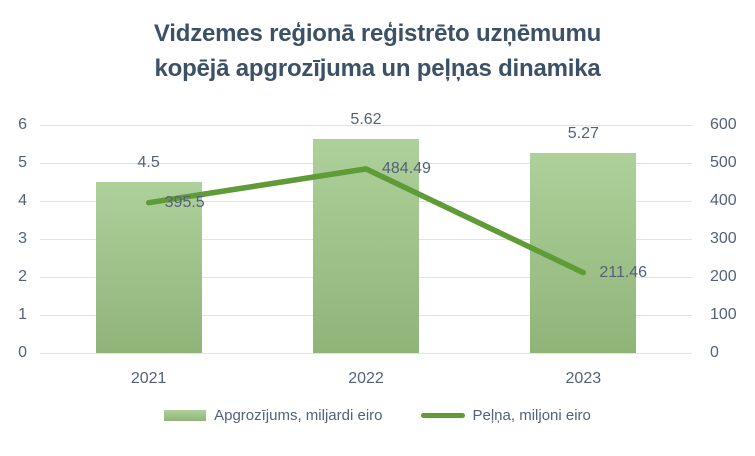  What do you see at coordinates (714, 352) in the screenshot?
I see `right-axis-tick-label: 0` at bounding box center [714, 352].